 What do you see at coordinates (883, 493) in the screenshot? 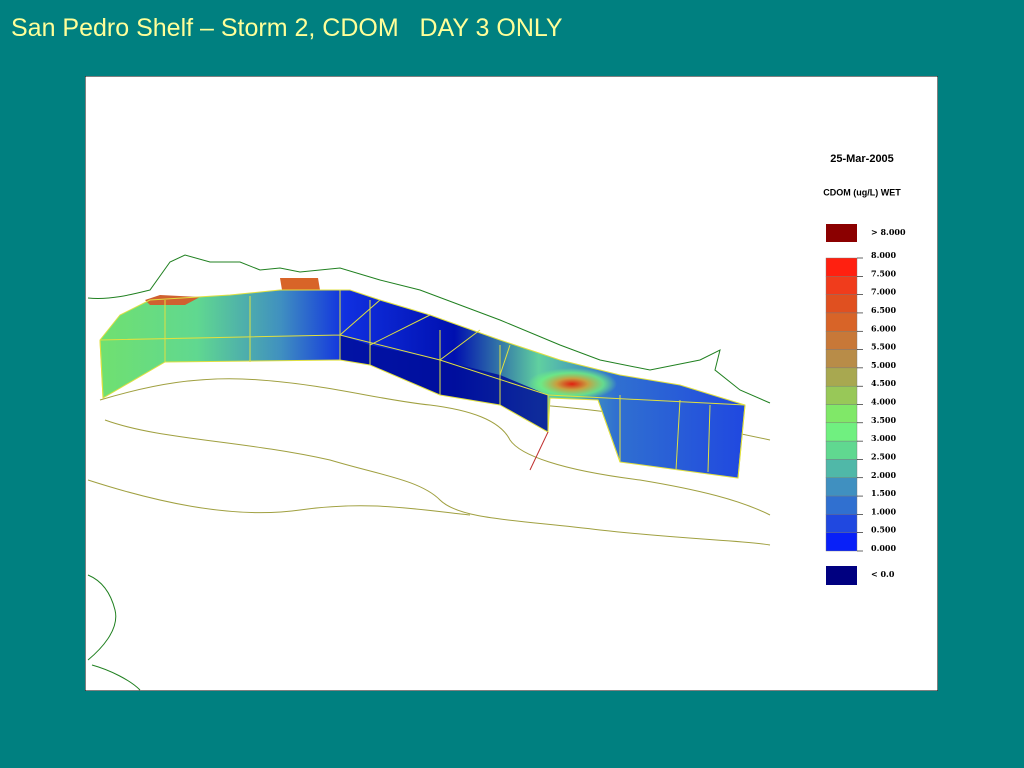
I see `legend-label: 1.500` at bounding box center [883, 493].